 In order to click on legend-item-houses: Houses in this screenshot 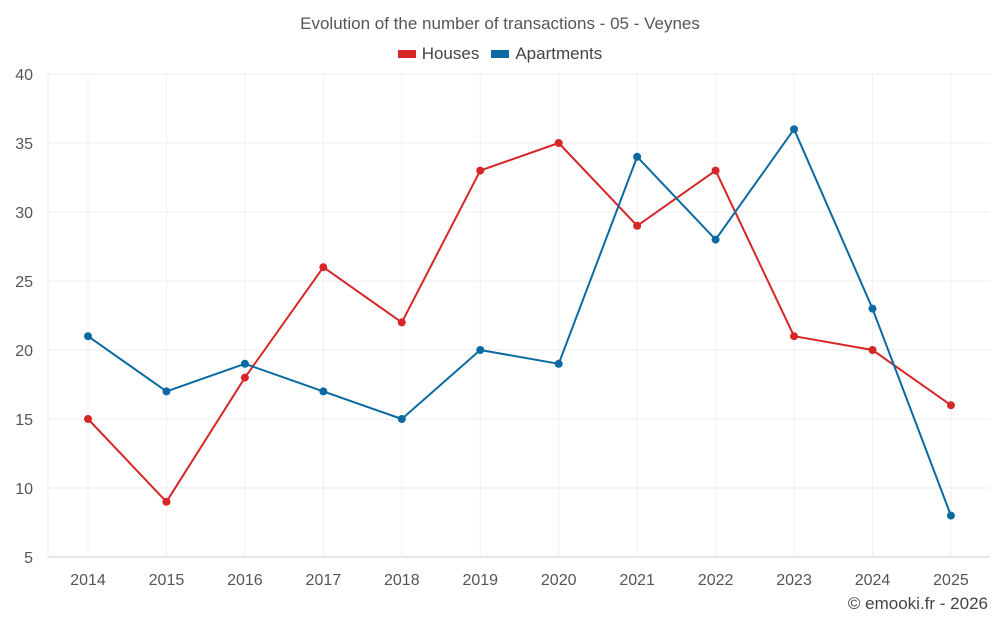, I will do `click(438, 54)`.